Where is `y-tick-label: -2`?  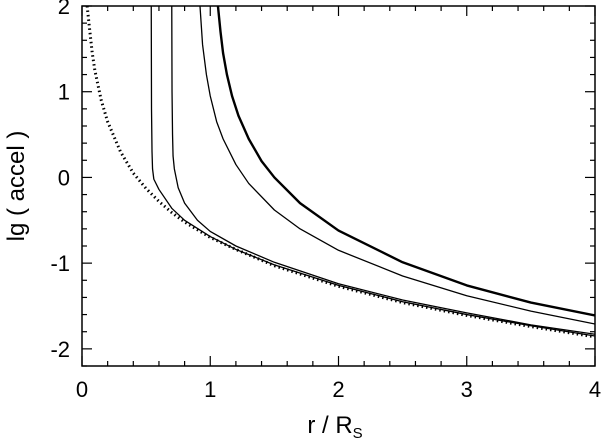
y-tick-label: -2 is located at coordinates (60, 349).